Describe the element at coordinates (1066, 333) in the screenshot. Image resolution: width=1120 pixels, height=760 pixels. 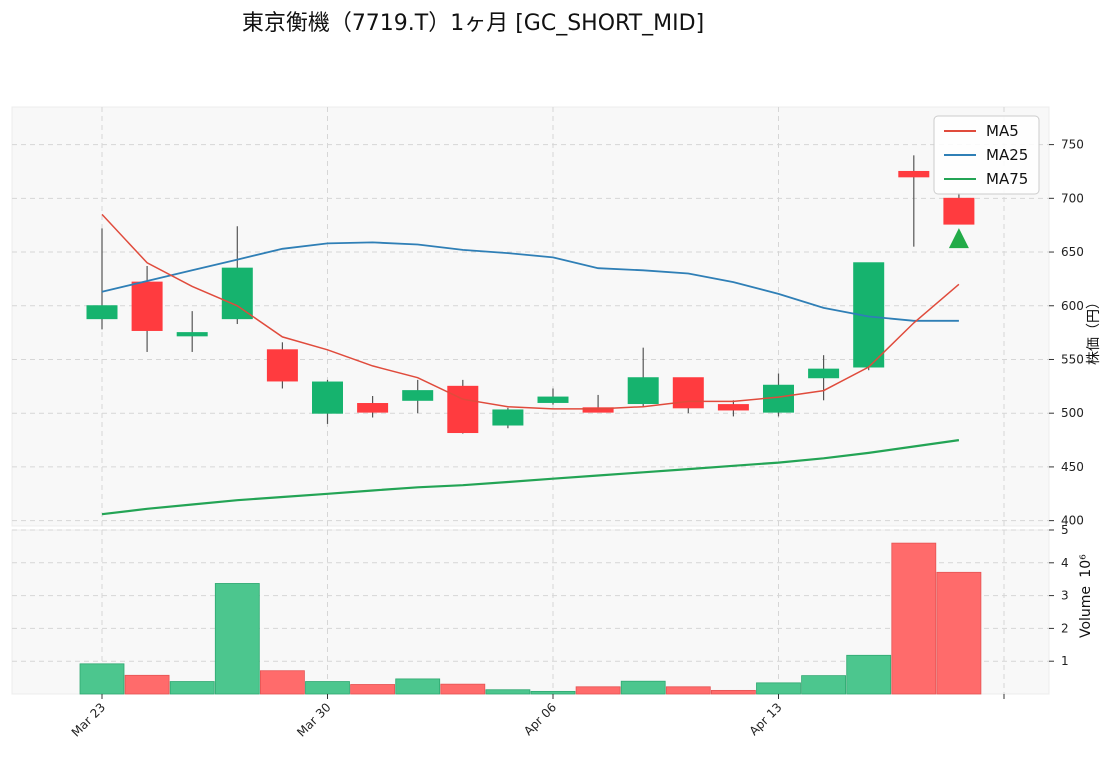
I see `price-axis-ticks: 400 450 500 550 600 650 700 750` at that location.